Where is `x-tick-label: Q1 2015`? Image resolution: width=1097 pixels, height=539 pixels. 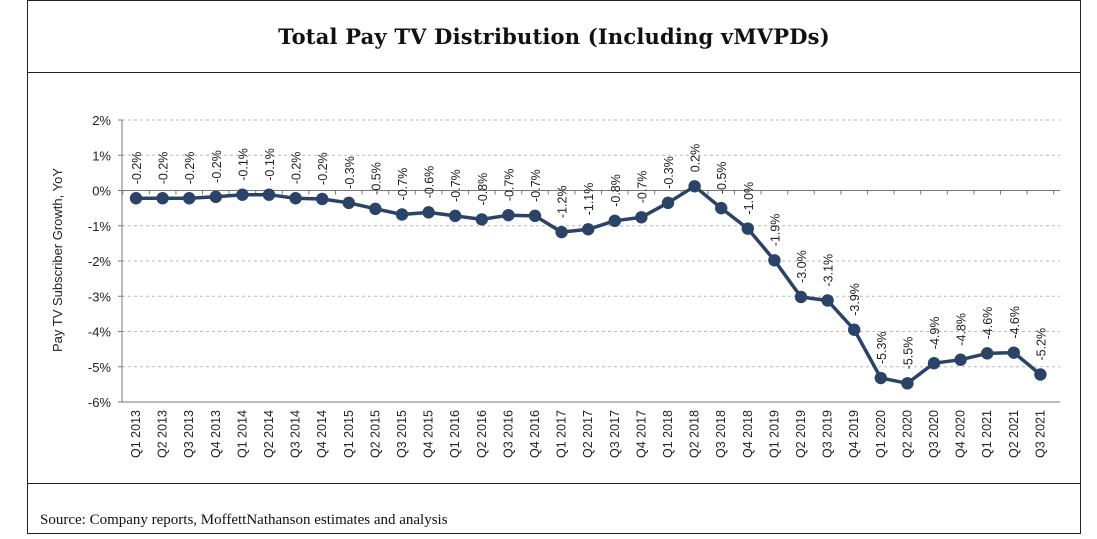 x-tick-label: Q1 2015 is located at coordinates (349, 434).